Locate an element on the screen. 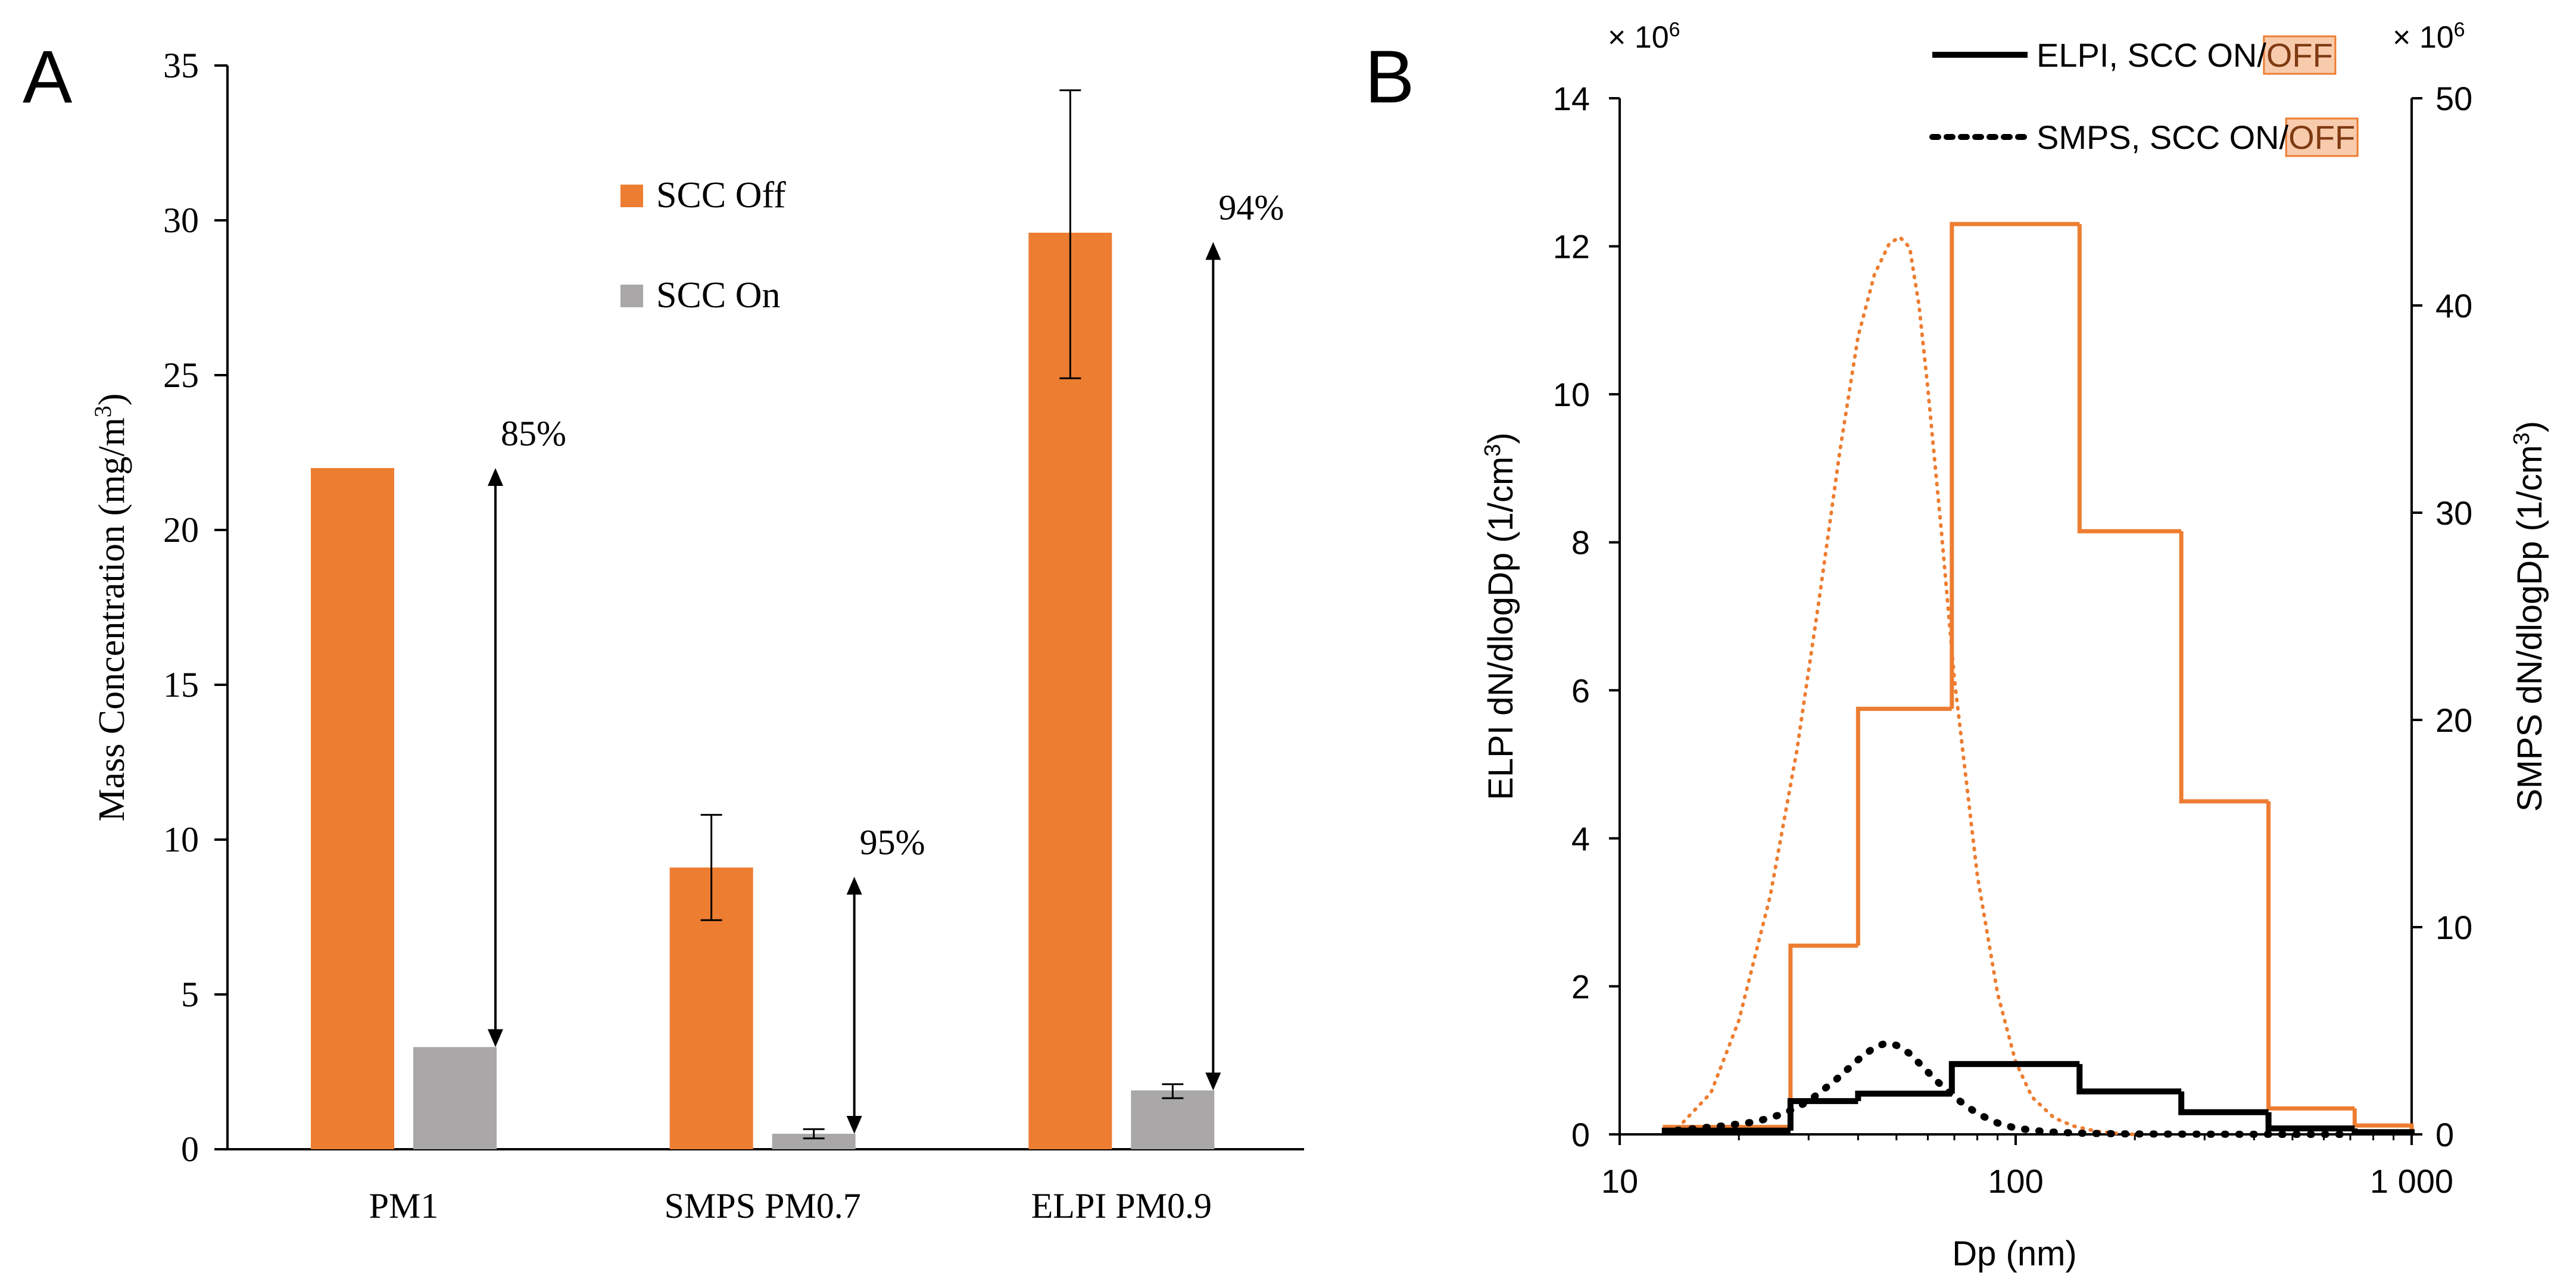  b-left-tick-label: 12 is located at coordinates (1571, 247).